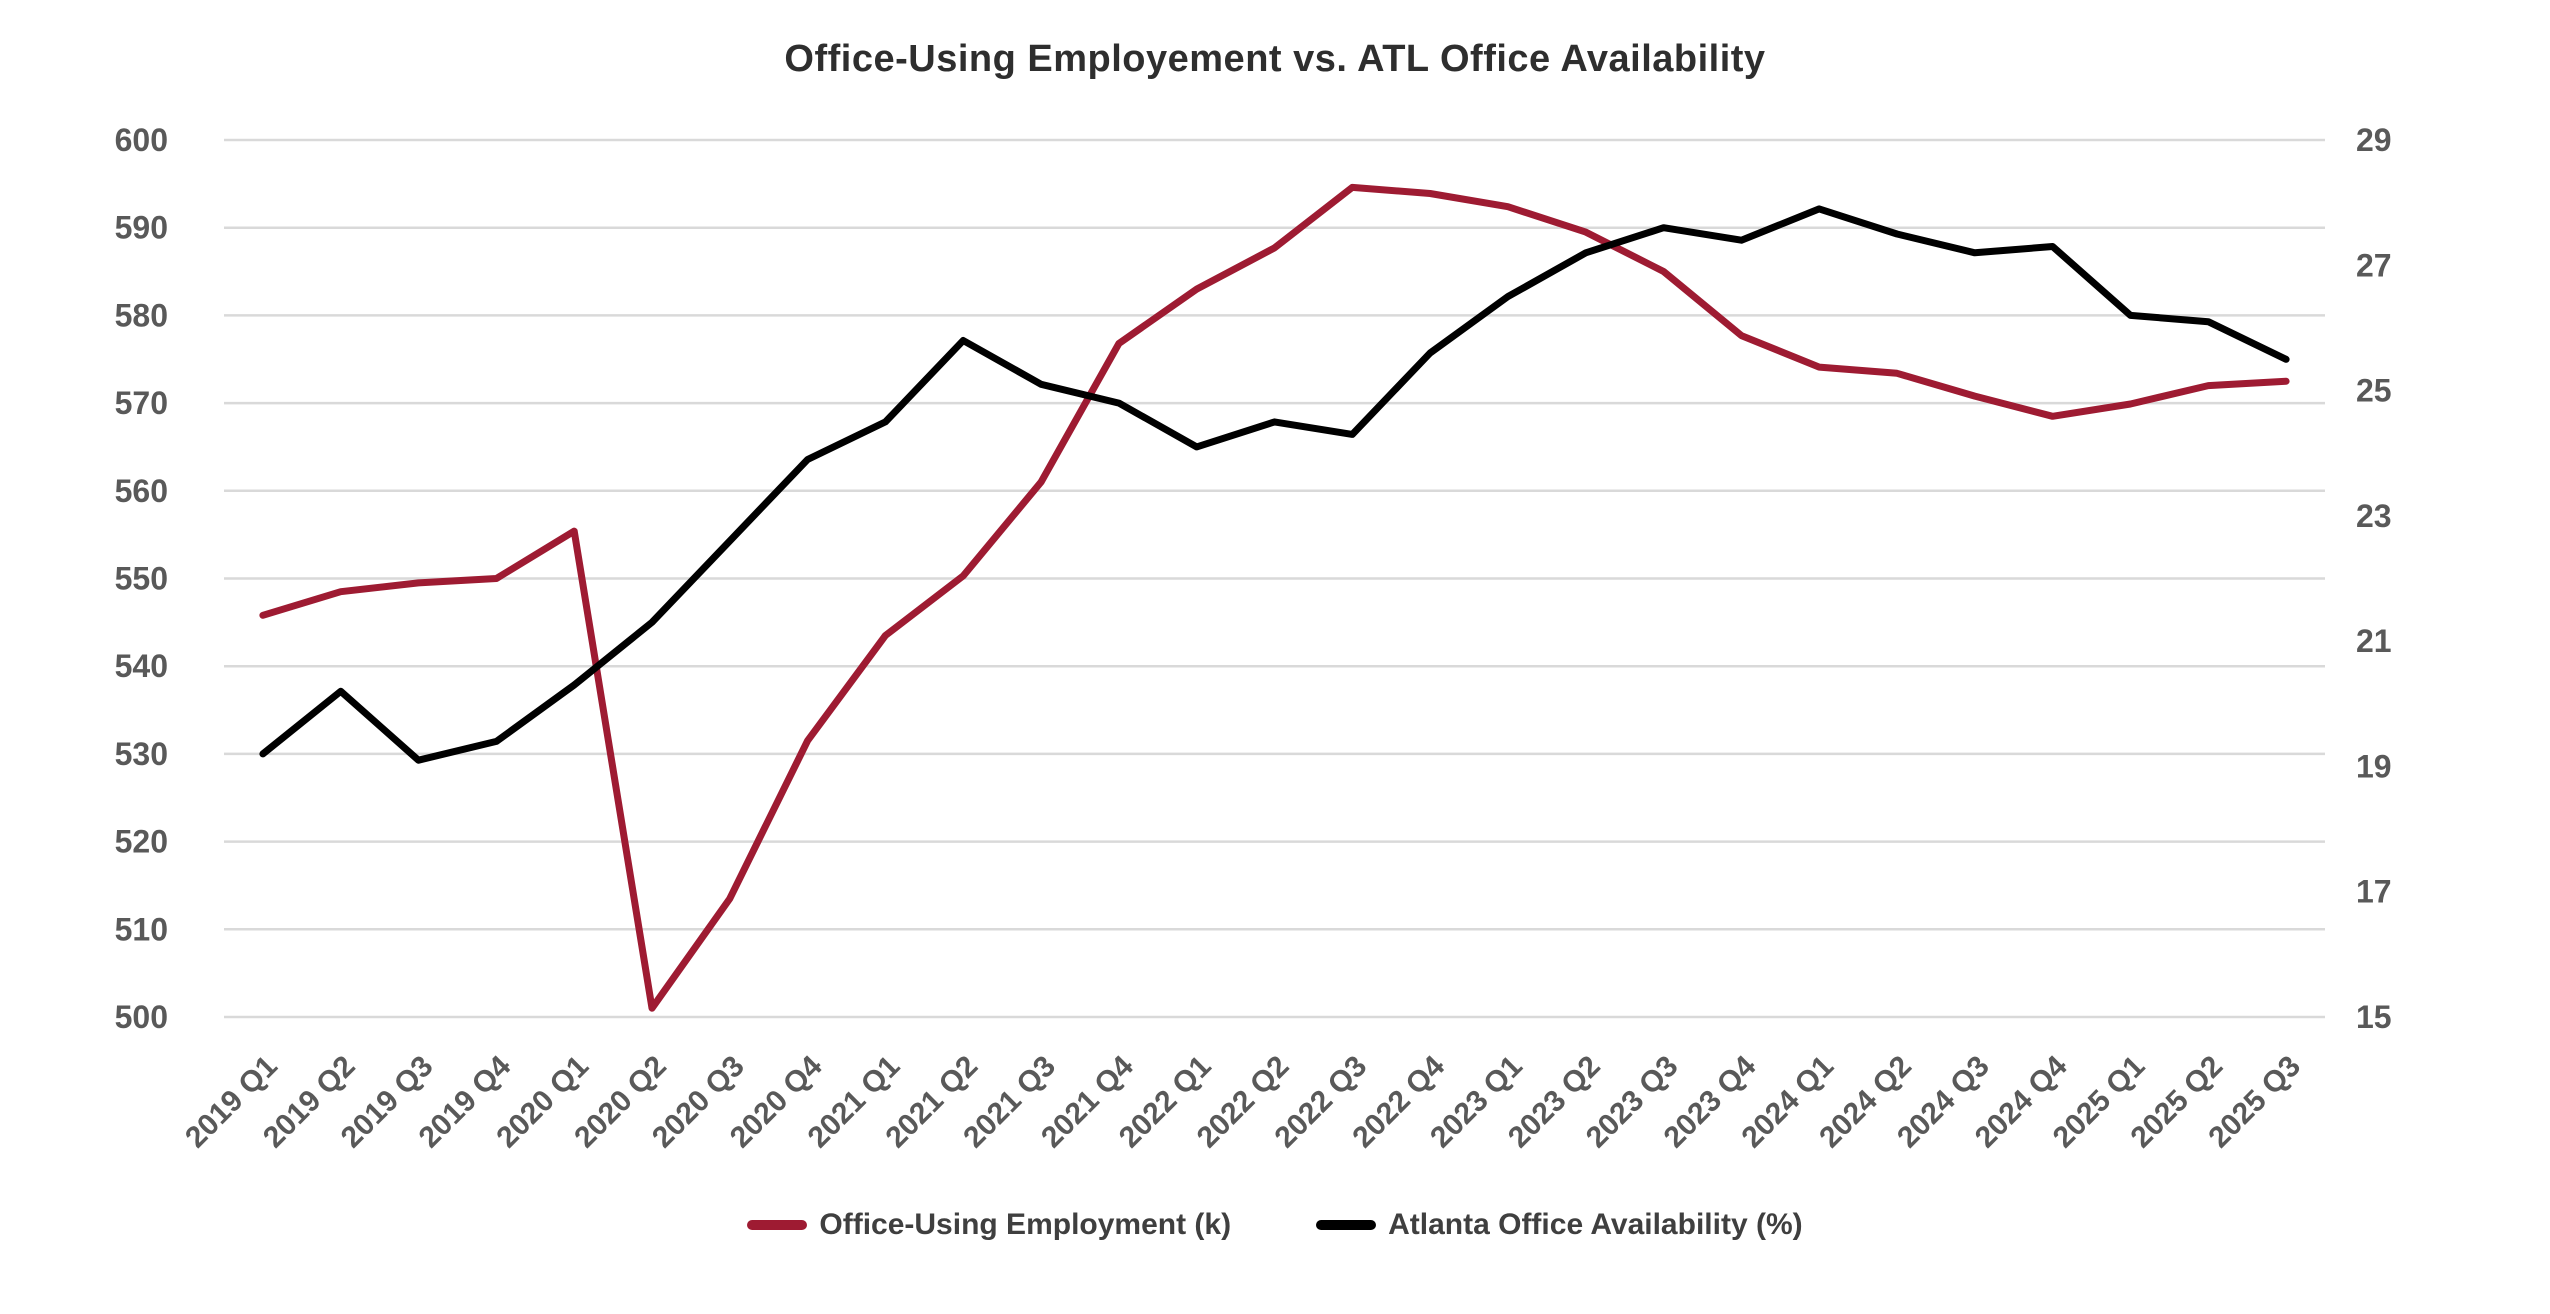 The height and width of the screenshot is (1314, 2550). I want to click on y-axis-label-left: 600, so click(141, 140).